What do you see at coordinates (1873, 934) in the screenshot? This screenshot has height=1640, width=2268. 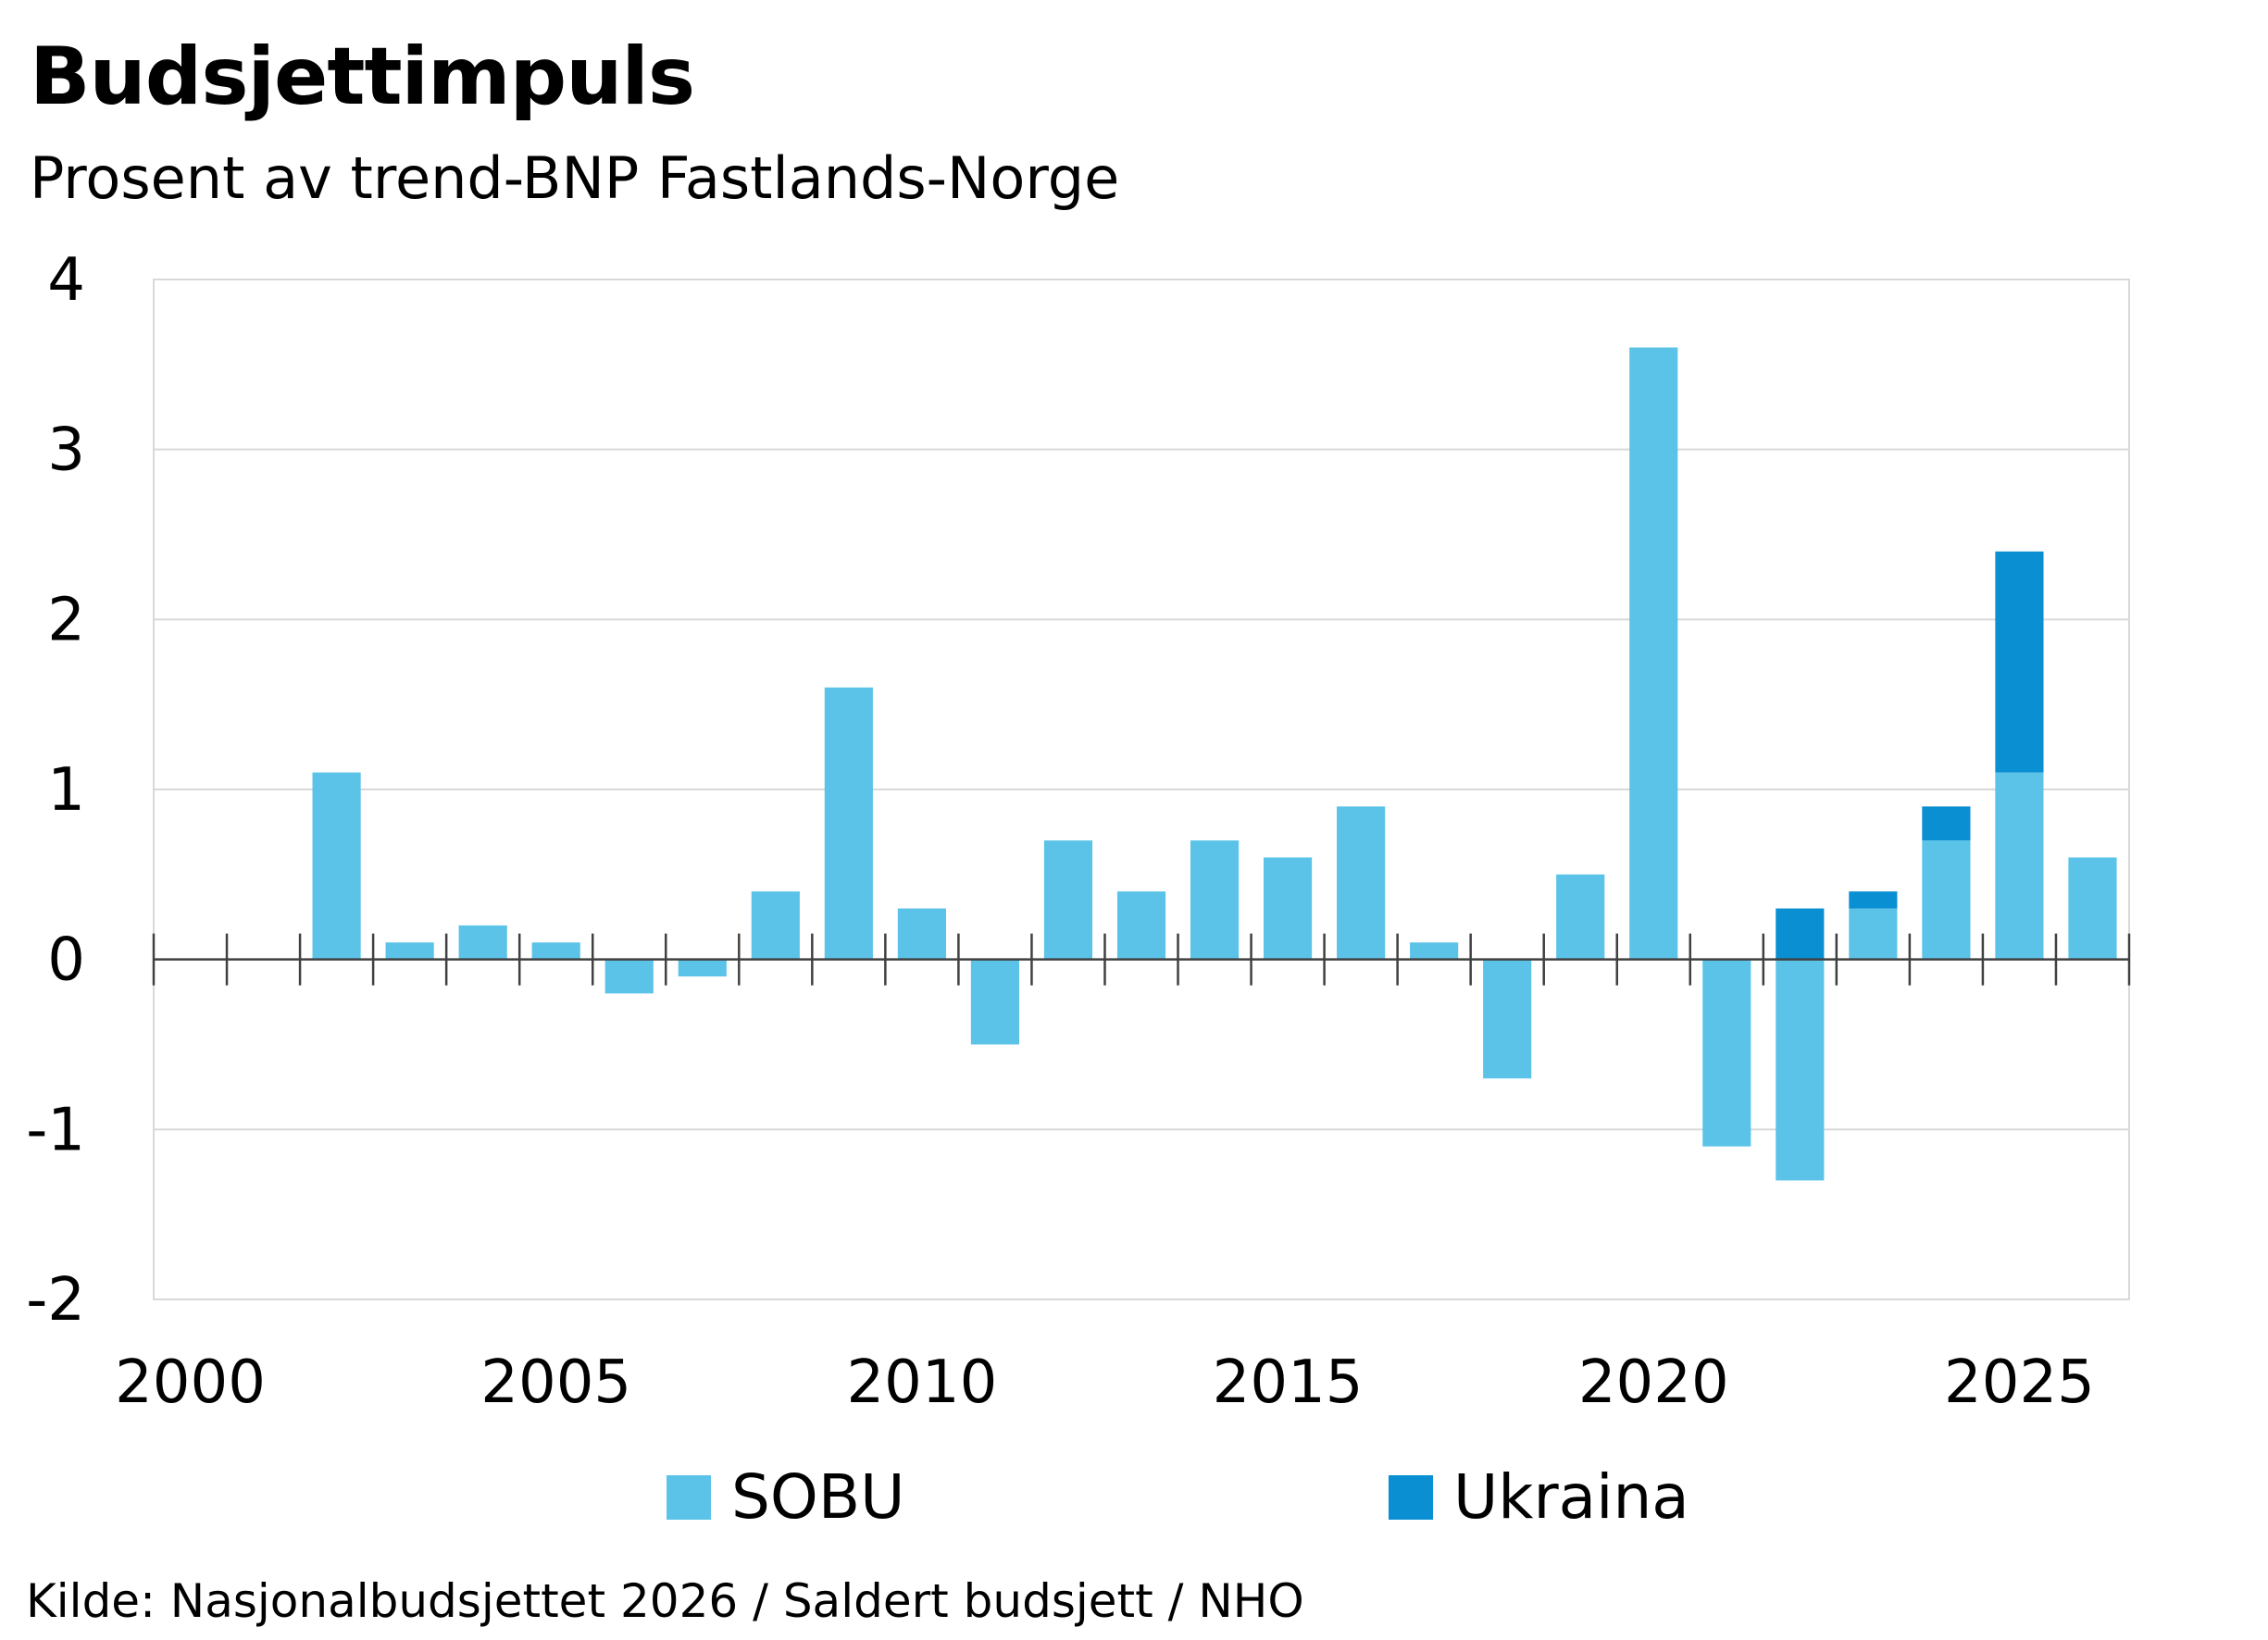 I see `bar-sobu-2023` at bounding box center [1873, 934].